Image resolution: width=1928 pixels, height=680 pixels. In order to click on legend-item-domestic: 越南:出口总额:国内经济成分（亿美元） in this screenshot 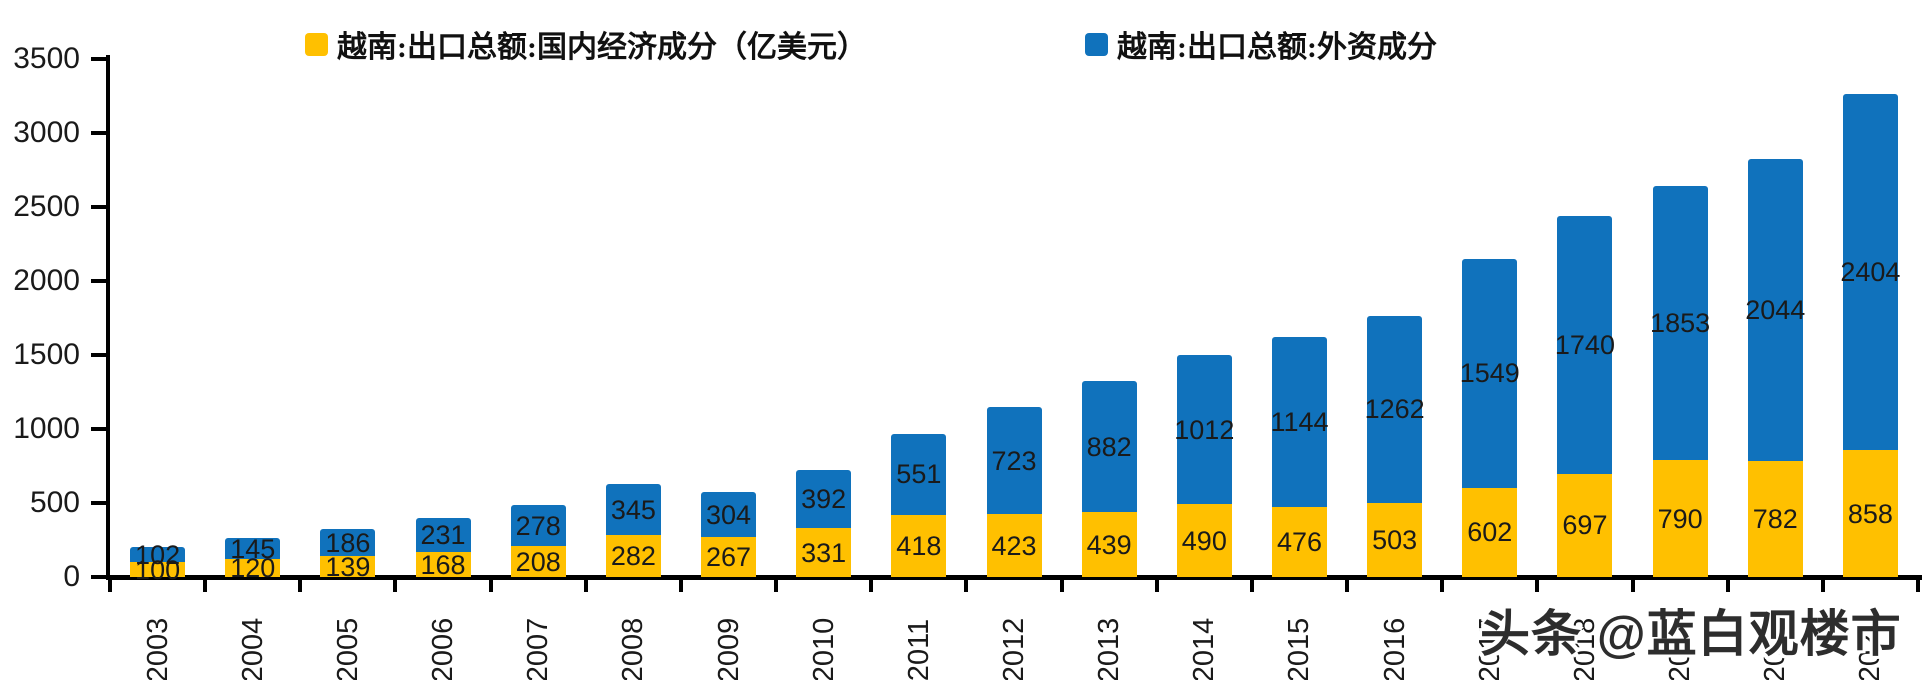, I will do `click(586, 44)`.